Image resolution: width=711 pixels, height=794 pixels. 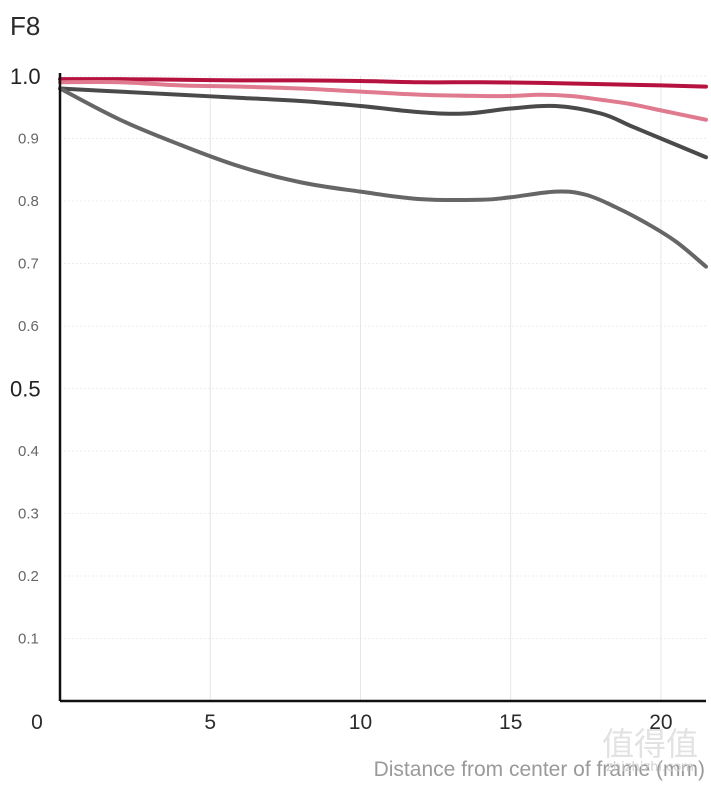 I want to click on x-tick-label-4: 20, so click(x=660, y=722).